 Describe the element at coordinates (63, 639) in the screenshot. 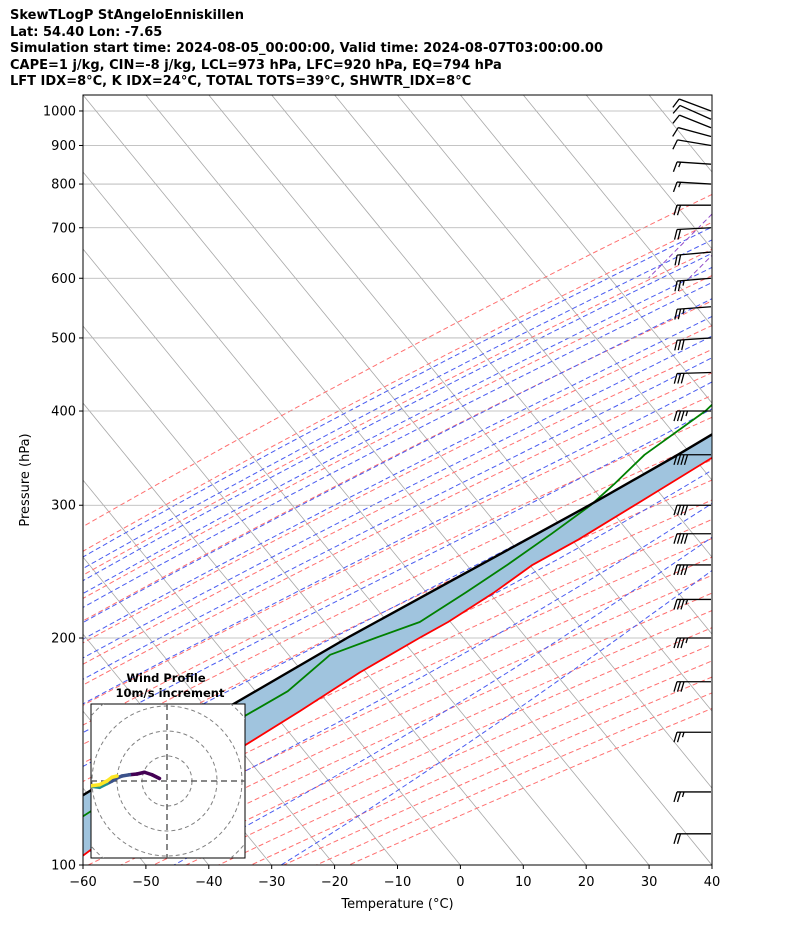

I see `y-tick-label: 200` at that location.